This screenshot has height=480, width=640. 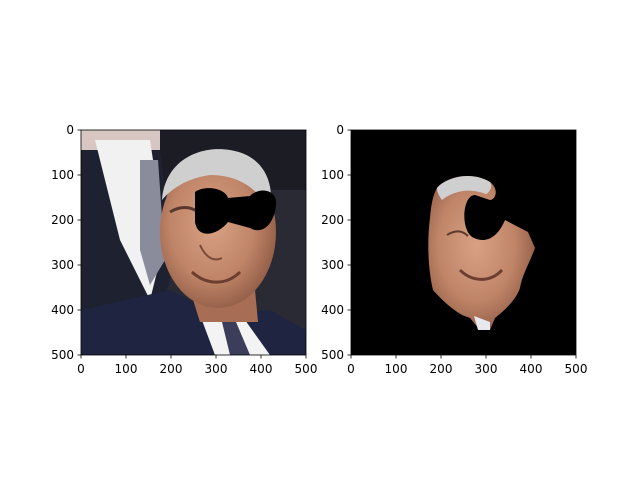 What do you see at coordinates (62, 220) in the screenshot?
I see `left-y-tick-label: 200` at bounding box center [62, 220].